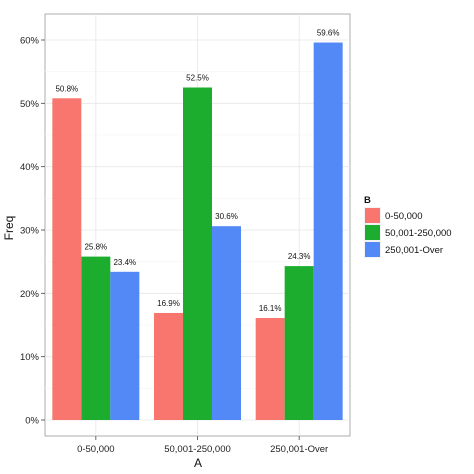 The width and height of the screenshot is (474, 474). I want to click on legend-label: 50,001-250,000, so click(418, 233).